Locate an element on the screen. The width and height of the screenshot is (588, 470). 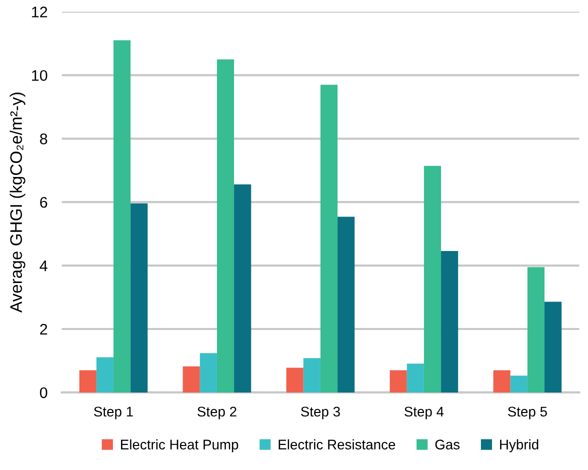
y-tick-label: 4 is located at coordinates (44, 266).